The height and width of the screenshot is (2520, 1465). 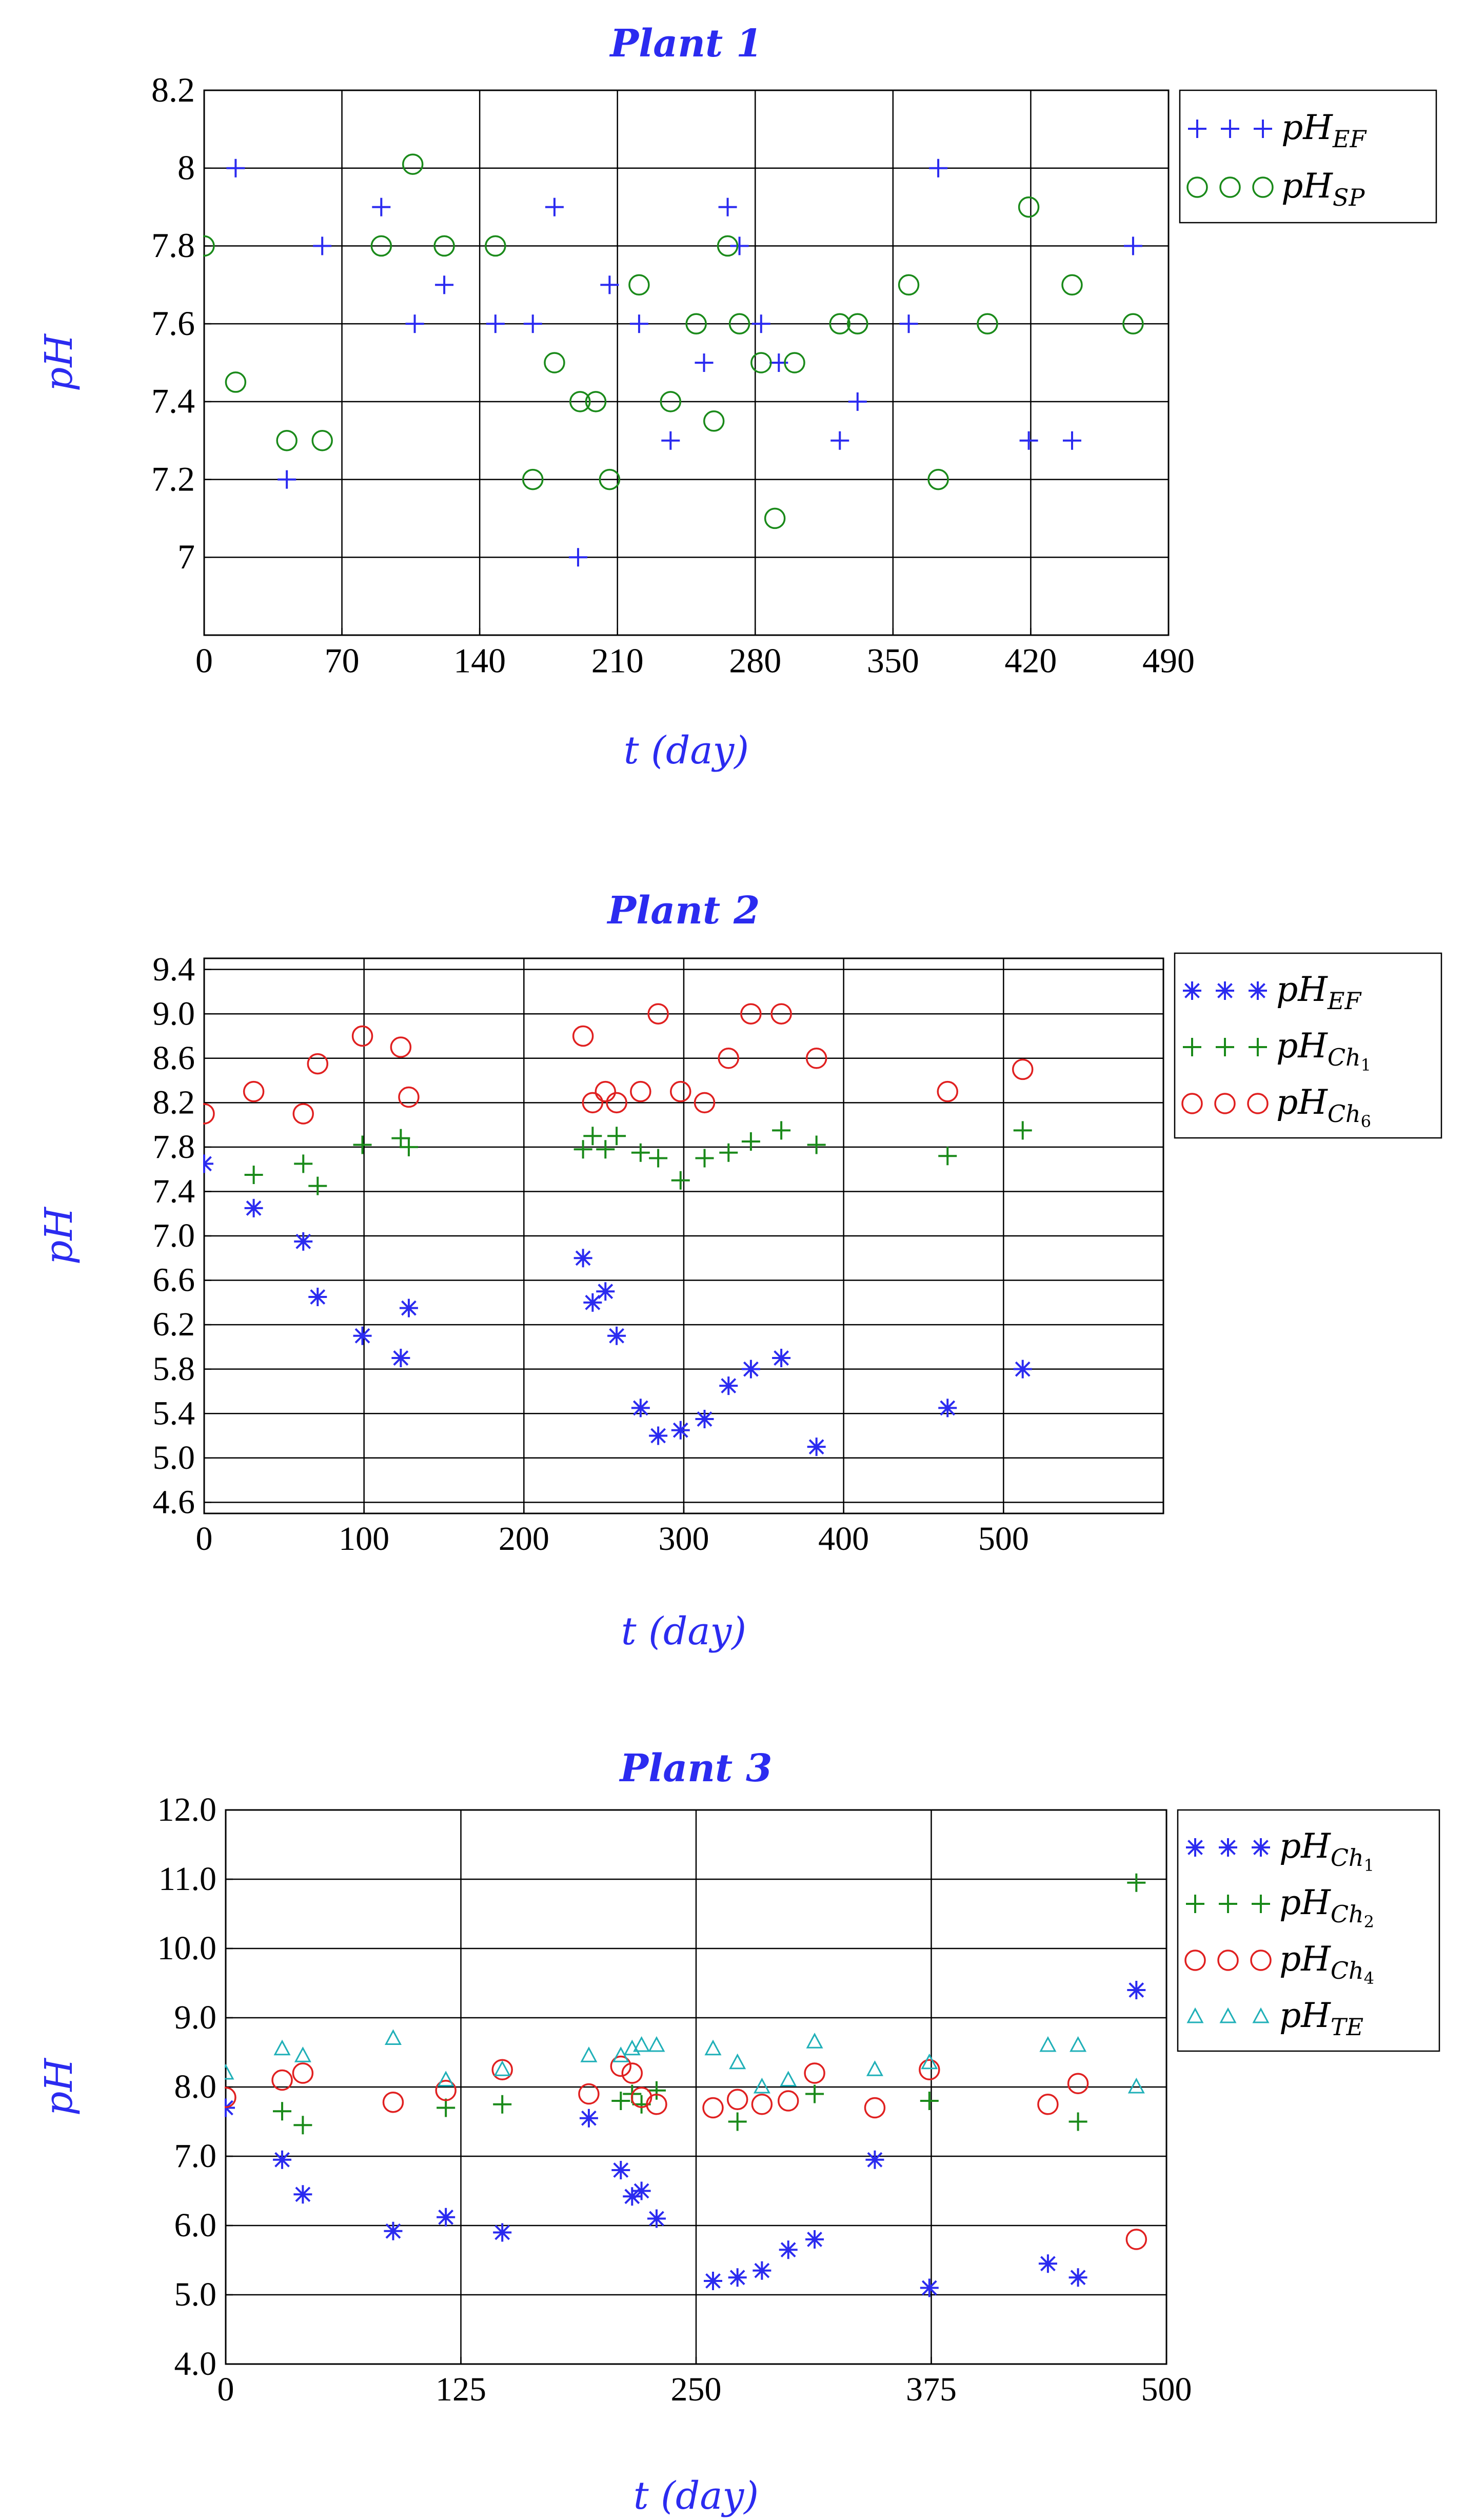 I want to click on legend: pHEF pHCh1 pHCh6, so click(x=1308, y=1045).